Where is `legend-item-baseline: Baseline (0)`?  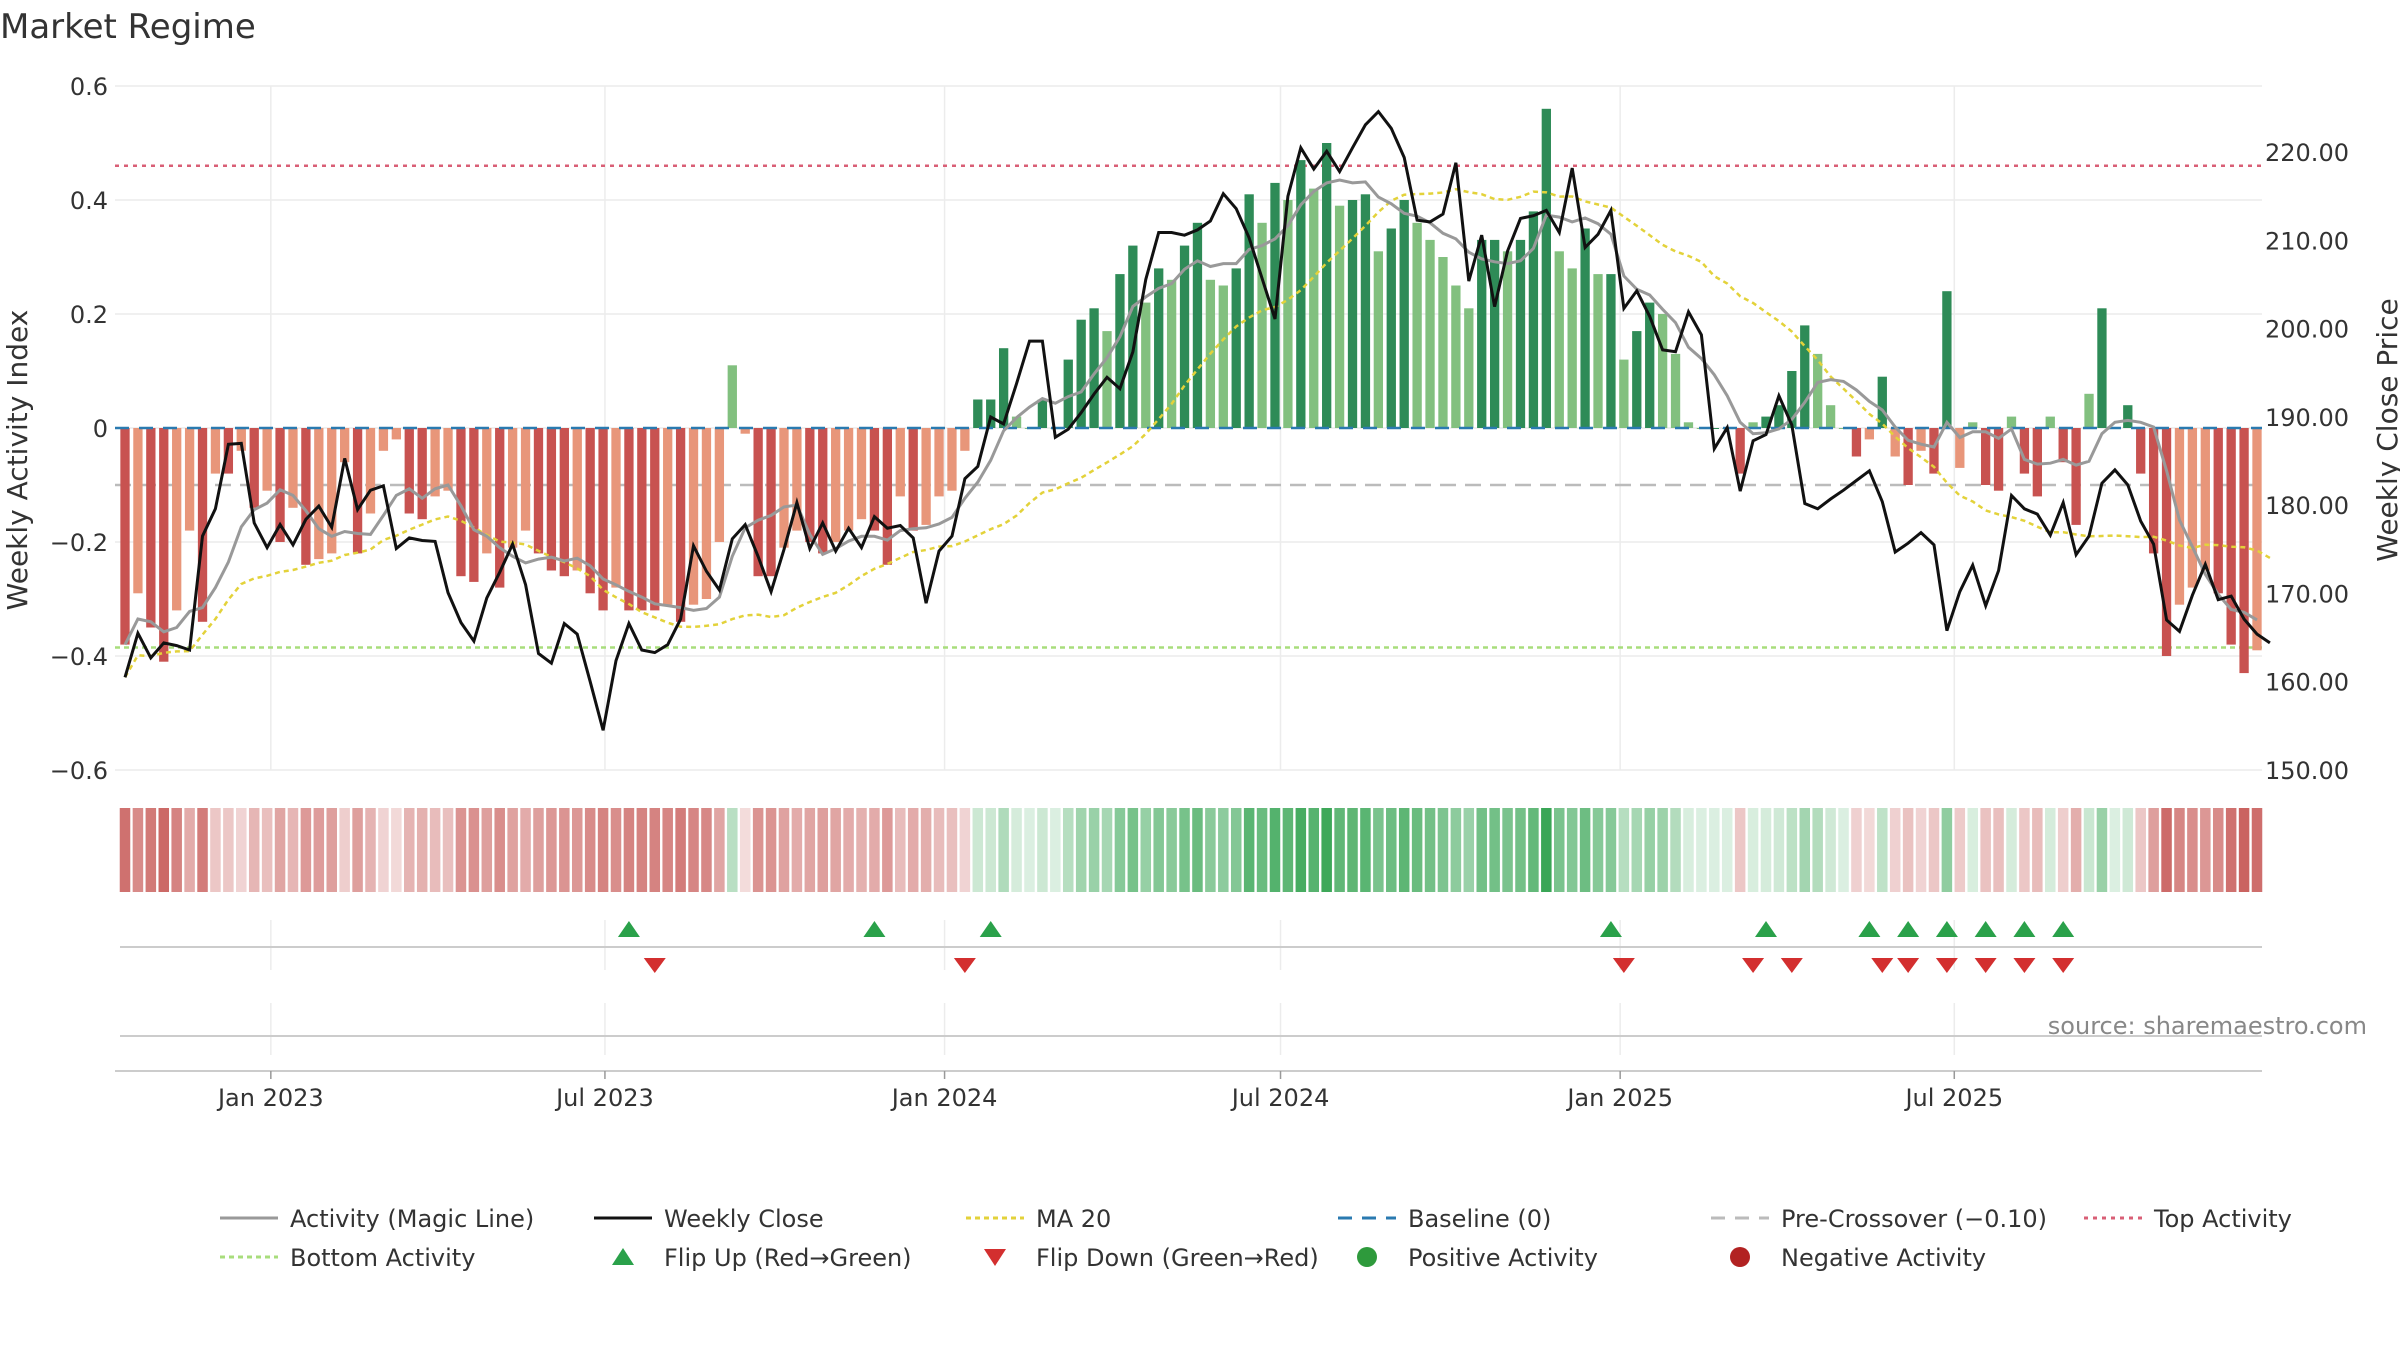
legend-item-baseline: Baseline (0) is located at coordinates (1444, 1219).